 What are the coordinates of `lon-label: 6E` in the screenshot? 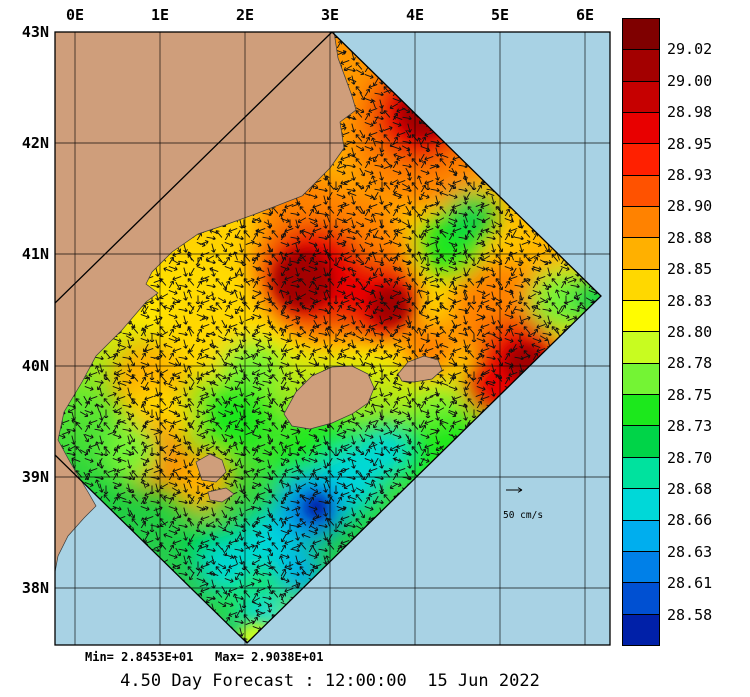 It's located at (585, 15).